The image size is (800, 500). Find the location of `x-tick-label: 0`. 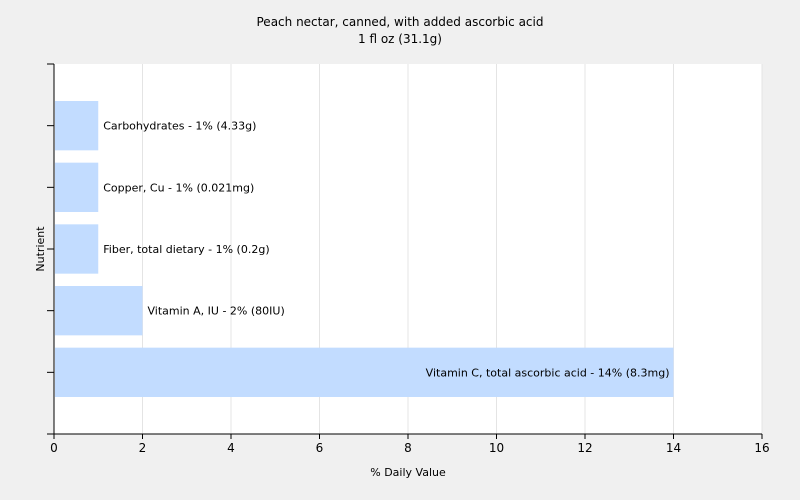

x-tick-label: 0 is located at coordinates (54, 448).